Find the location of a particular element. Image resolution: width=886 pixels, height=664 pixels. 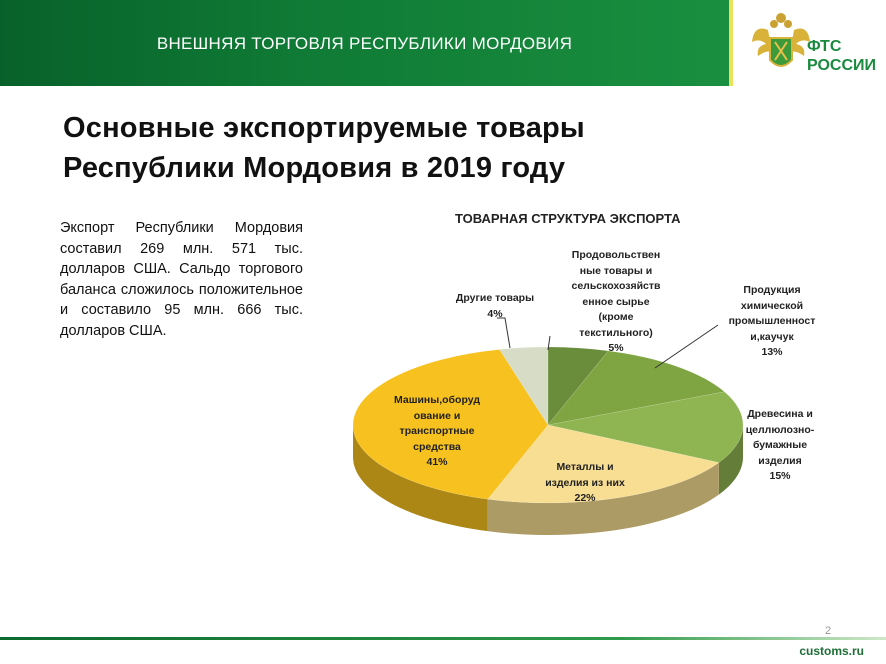

label-line: Металлы и is located at coordinates (585, 467).